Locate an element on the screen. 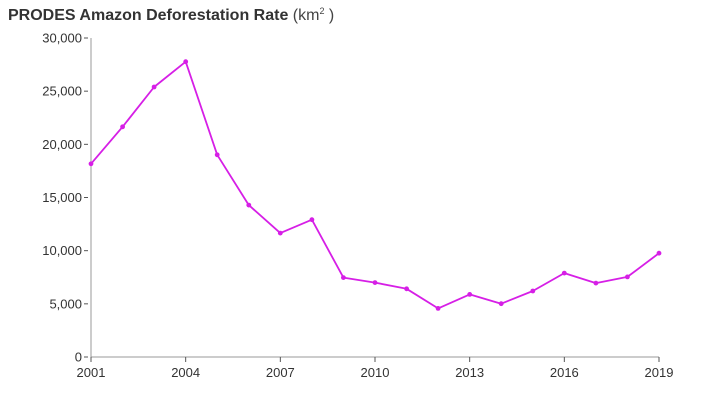 This screenshot has width=720, height=400. y-tick-label: 20,000 is located at coordinates (62, 144).